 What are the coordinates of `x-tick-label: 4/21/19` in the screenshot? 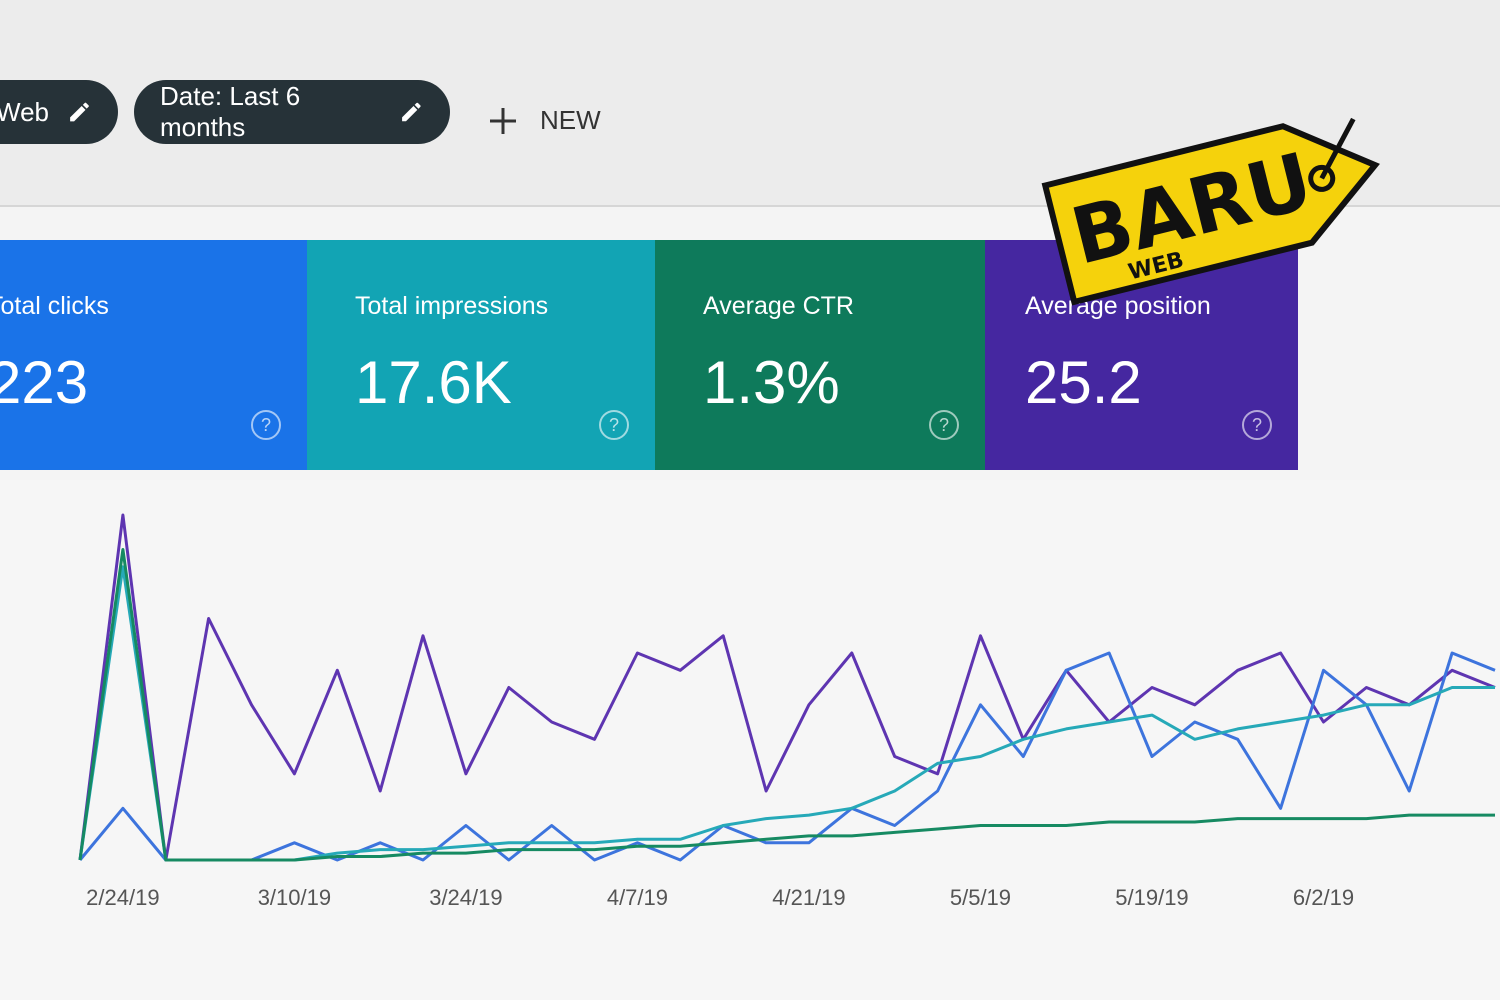 It's located at (808, 897).